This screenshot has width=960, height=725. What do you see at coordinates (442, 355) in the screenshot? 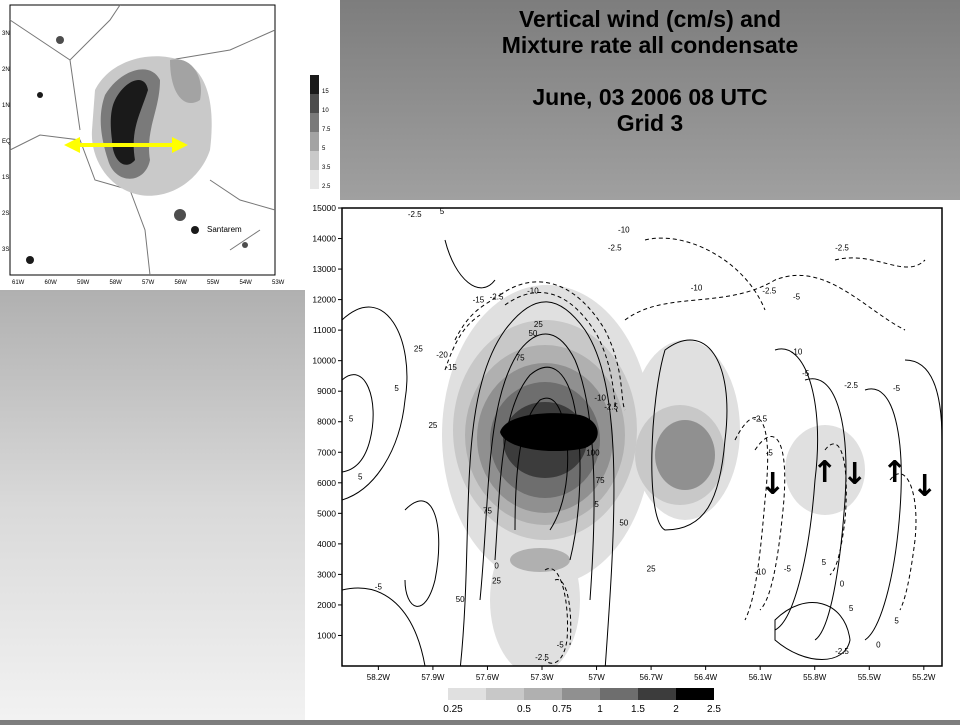
I see `contour-label: -20` at bounding box center [442, 355].